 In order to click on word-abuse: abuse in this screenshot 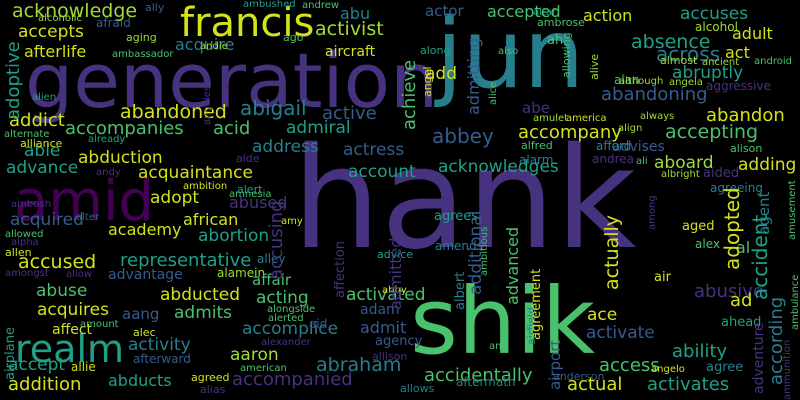, I will do `click(62, 291)`.